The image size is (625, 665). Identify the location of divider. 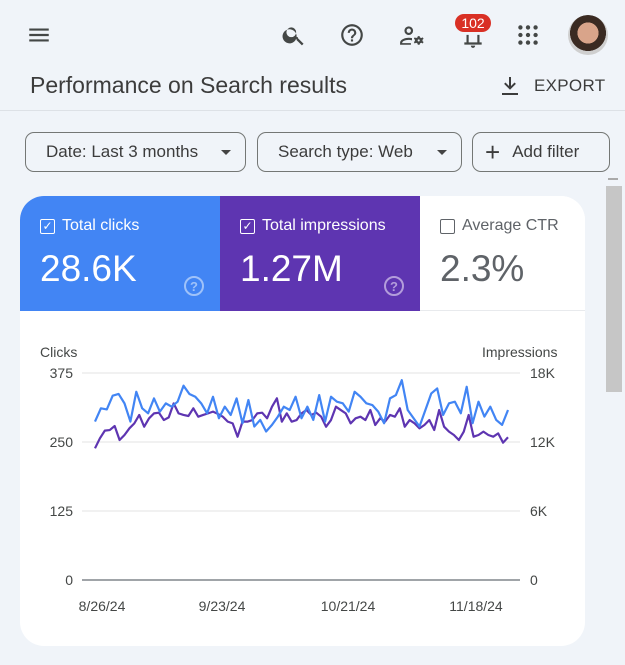
(312, 110).